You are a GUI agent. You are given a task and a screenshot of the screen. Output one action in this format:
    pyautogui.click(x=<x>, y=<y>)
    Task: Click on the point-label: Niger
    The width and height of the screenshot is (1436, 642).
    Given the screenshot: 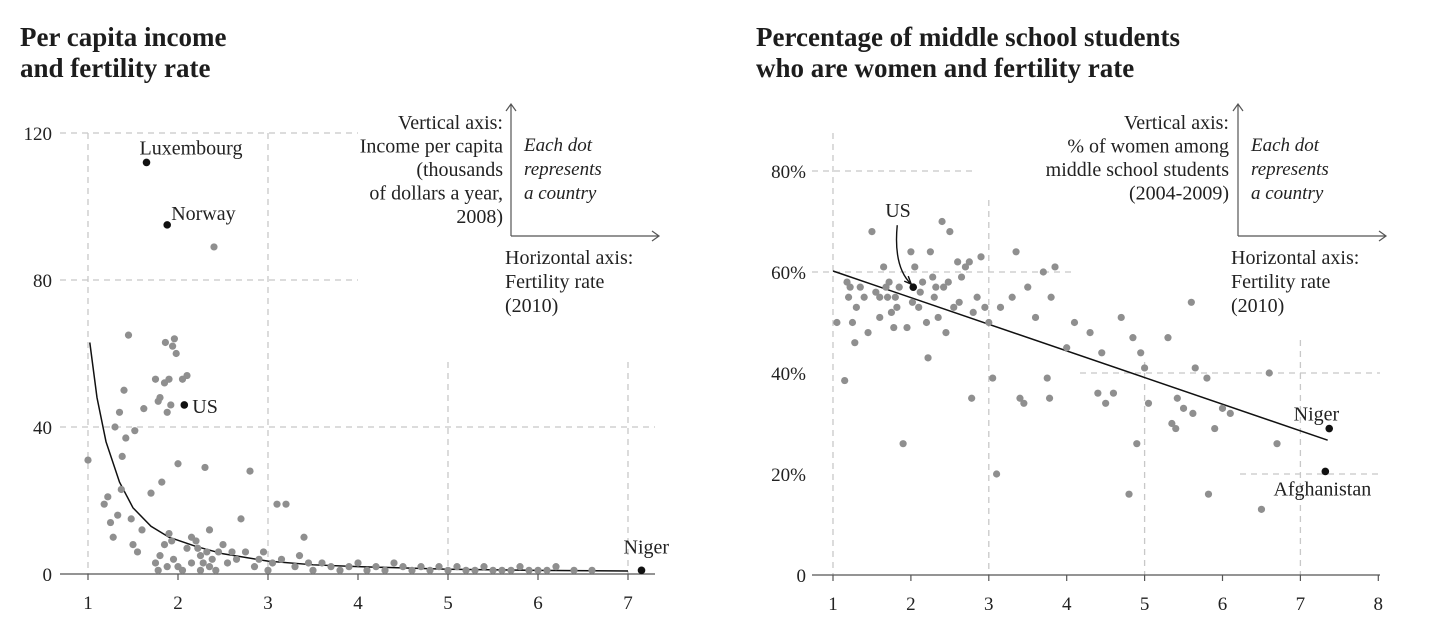 What is the action you would take?
    pyautogui.click(x=647, y=547)
    